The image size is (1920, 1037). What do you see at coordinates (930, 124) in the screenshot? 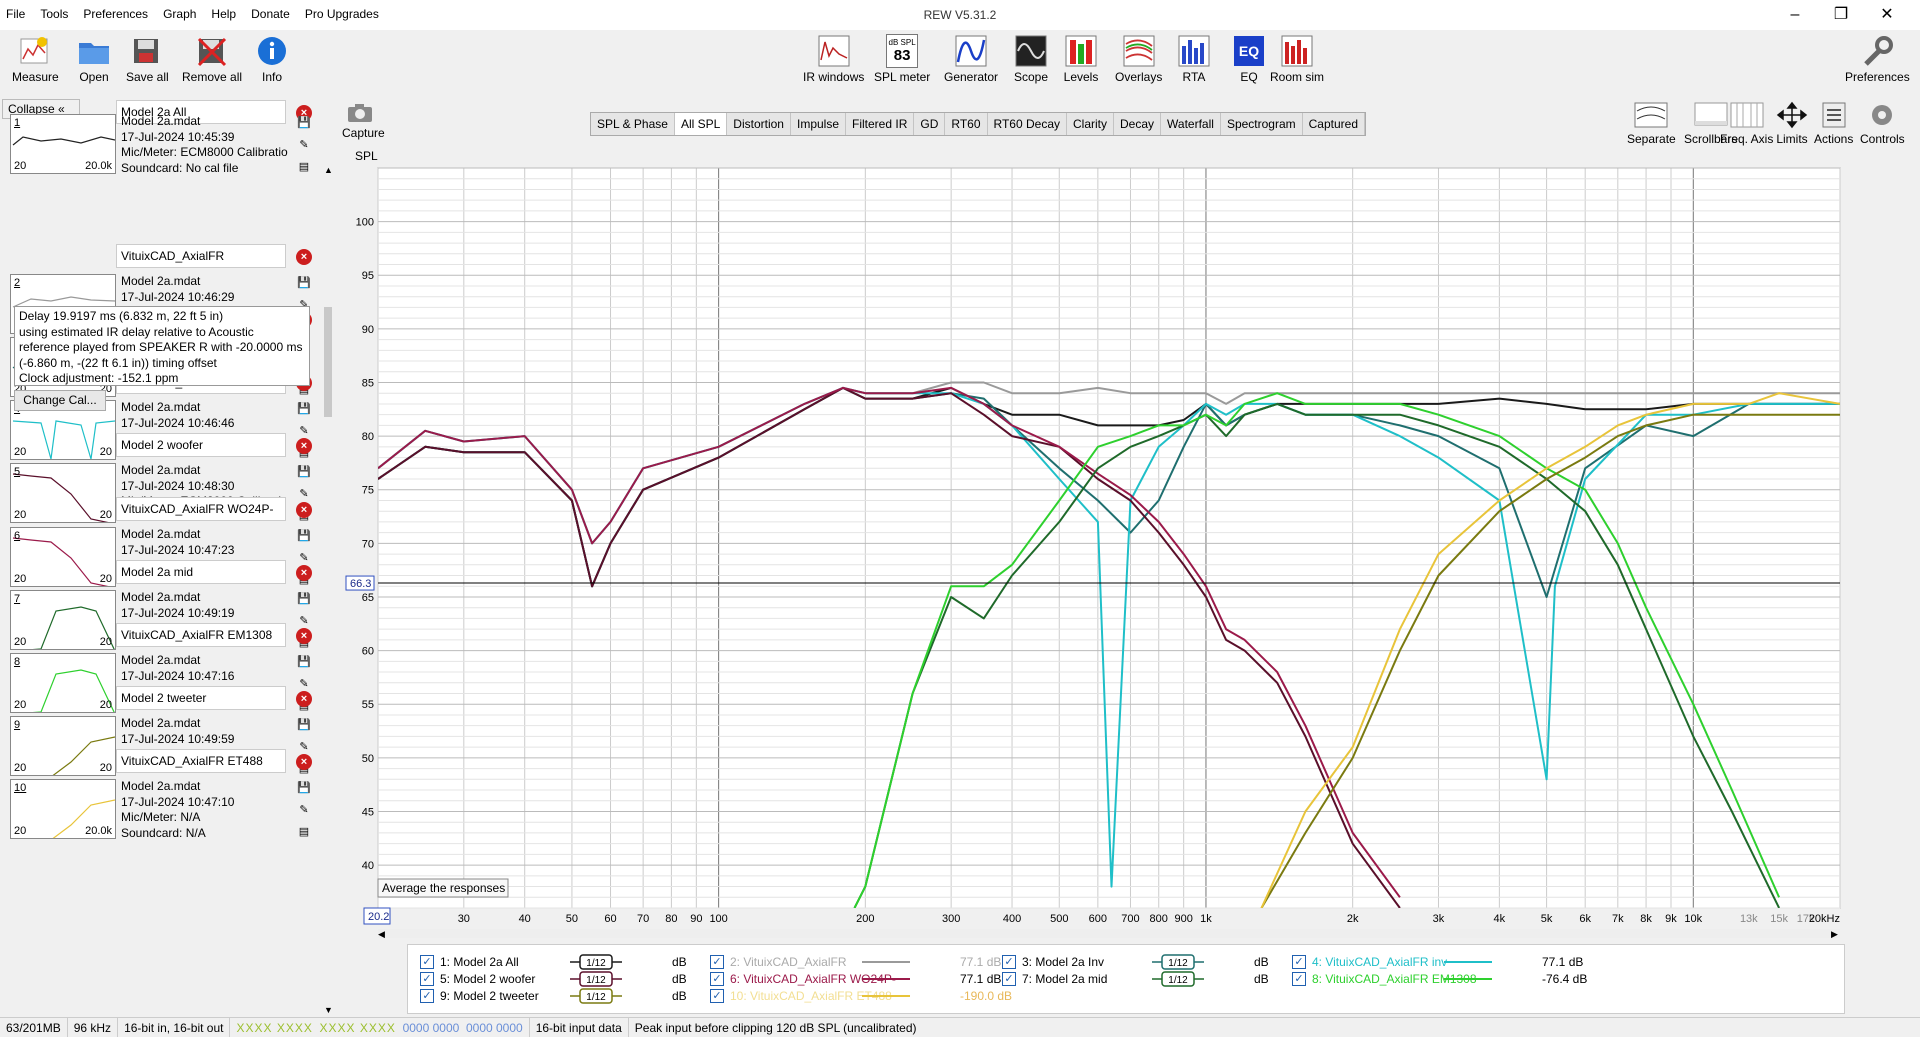
I see `tab-gd: GD` at bounding box center [930, 124].